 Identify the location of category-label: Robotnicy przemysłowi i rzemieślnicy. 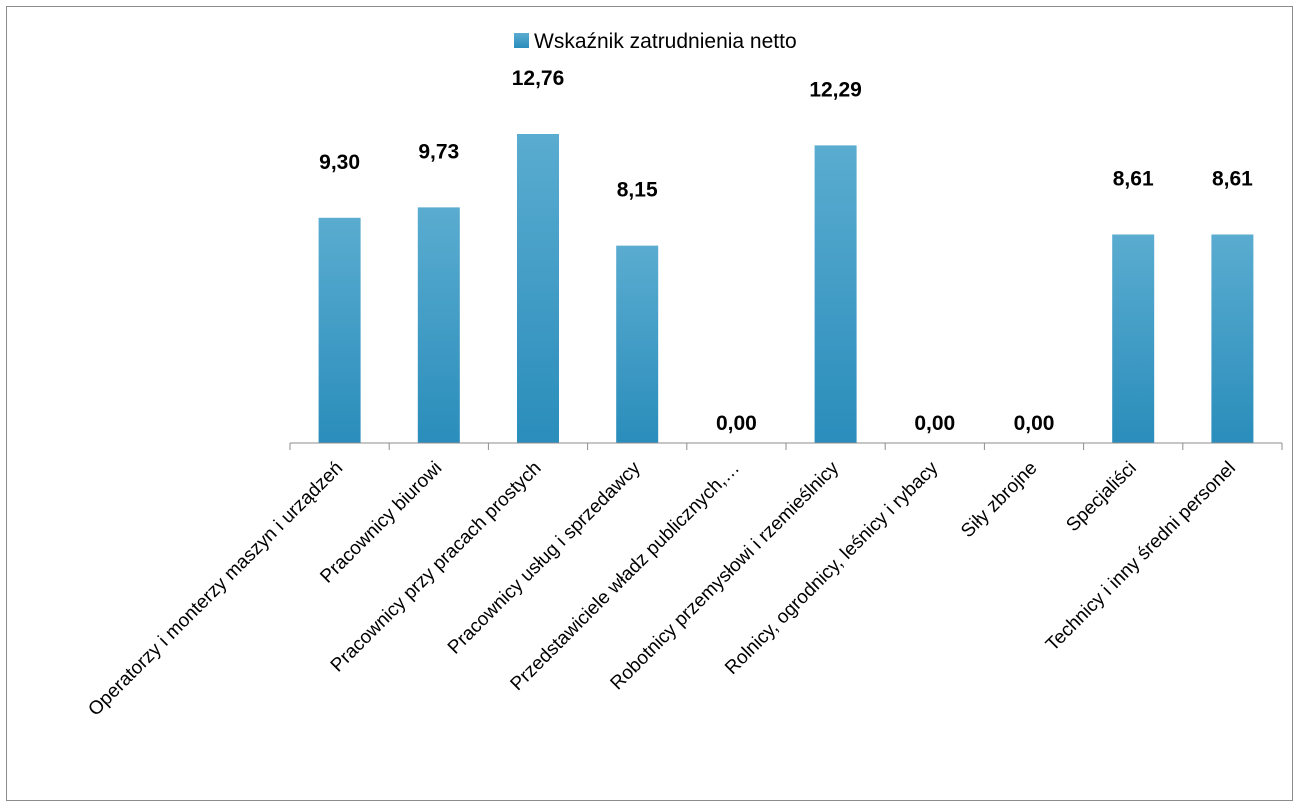
(725, 575).